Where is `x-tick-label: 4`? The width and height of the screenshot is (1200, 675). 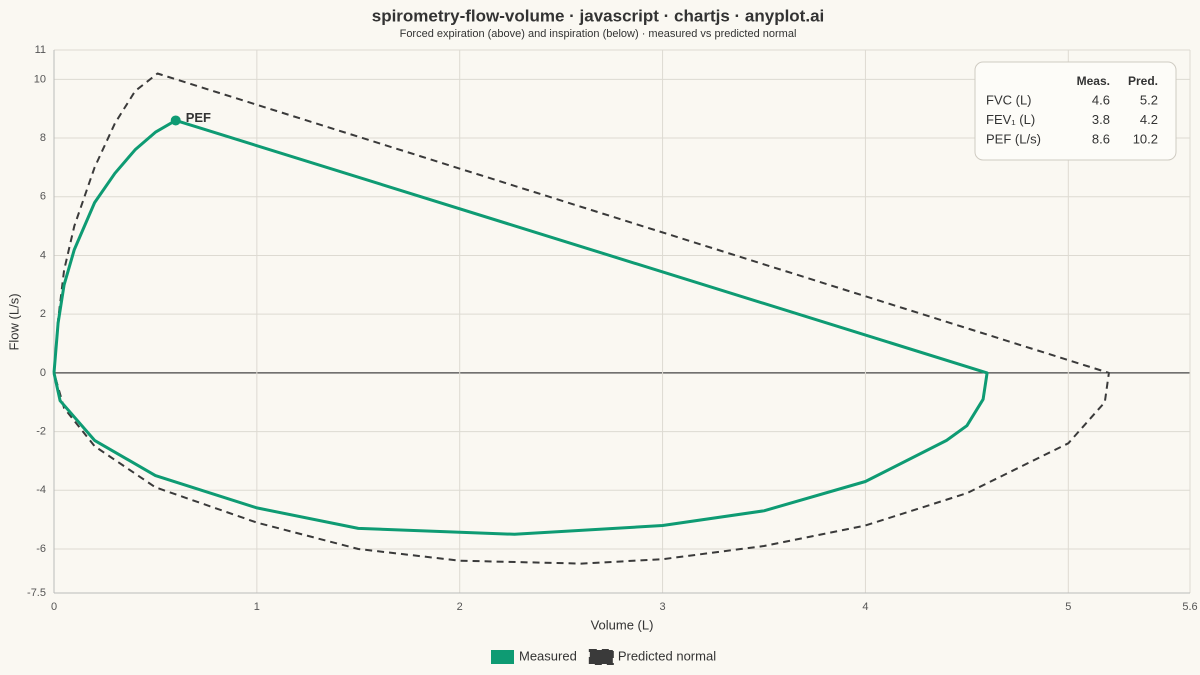
x-tick-label: 4 is located at coordinates (865, 607).